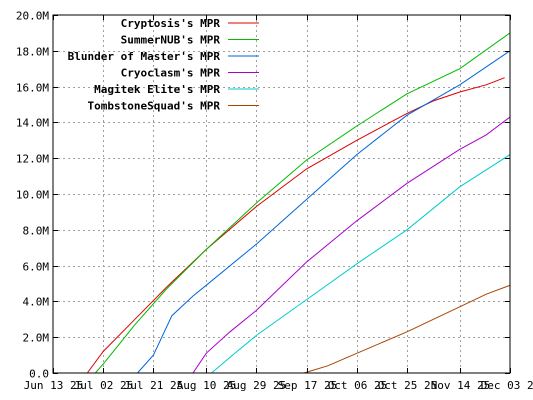  I want to click on y-tick-label: 10.0M, so click(32, 195).